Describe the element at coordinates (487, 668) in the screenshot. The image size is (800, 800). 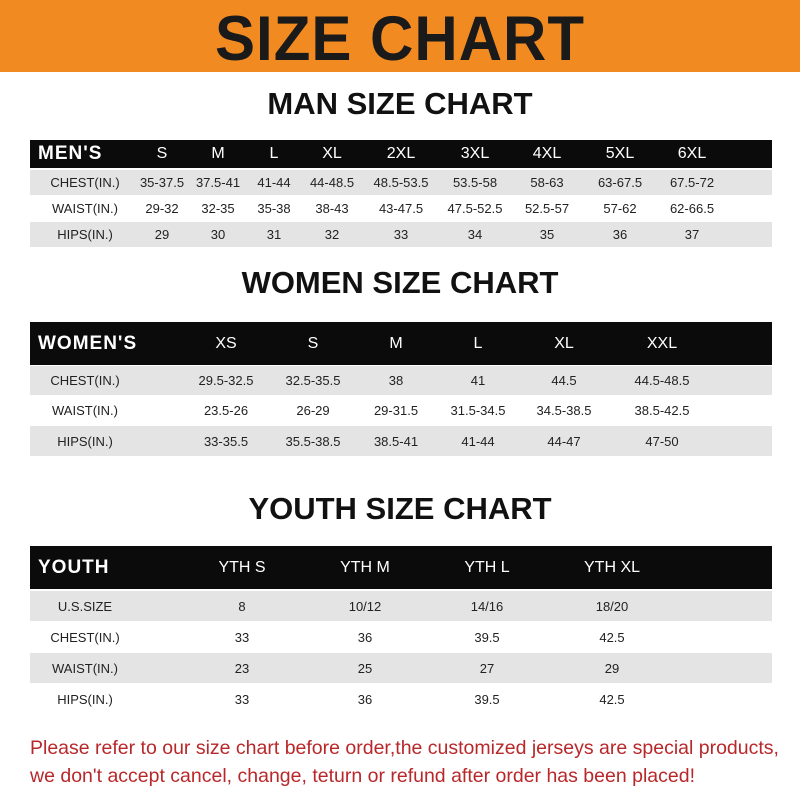
I see `measurement-value: 27` at that location.